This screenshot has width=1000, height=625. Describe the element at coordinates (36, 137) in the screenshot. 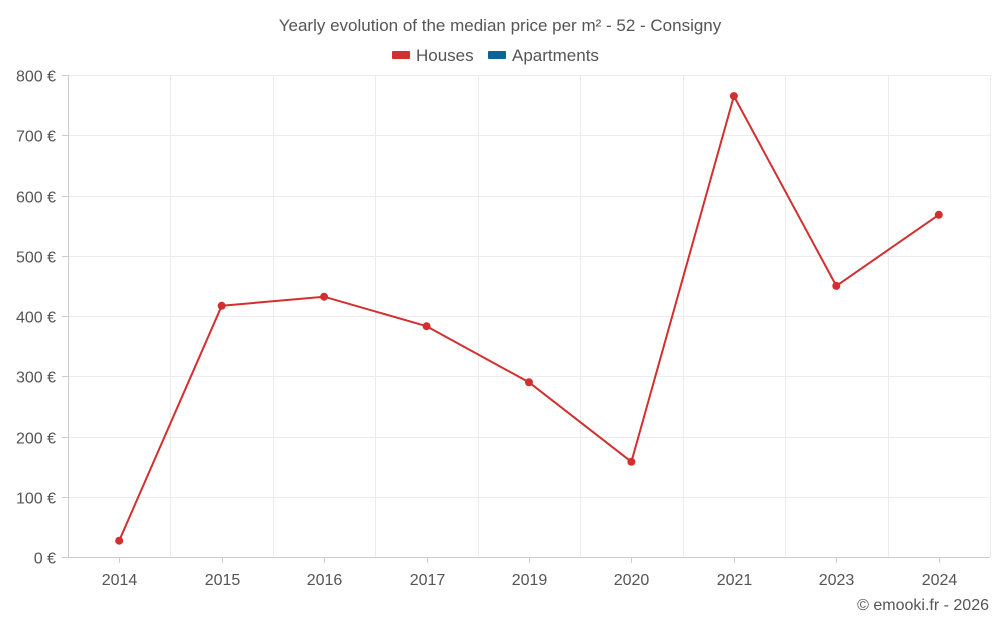

I see `y-tick-label: 700 €` at that location.